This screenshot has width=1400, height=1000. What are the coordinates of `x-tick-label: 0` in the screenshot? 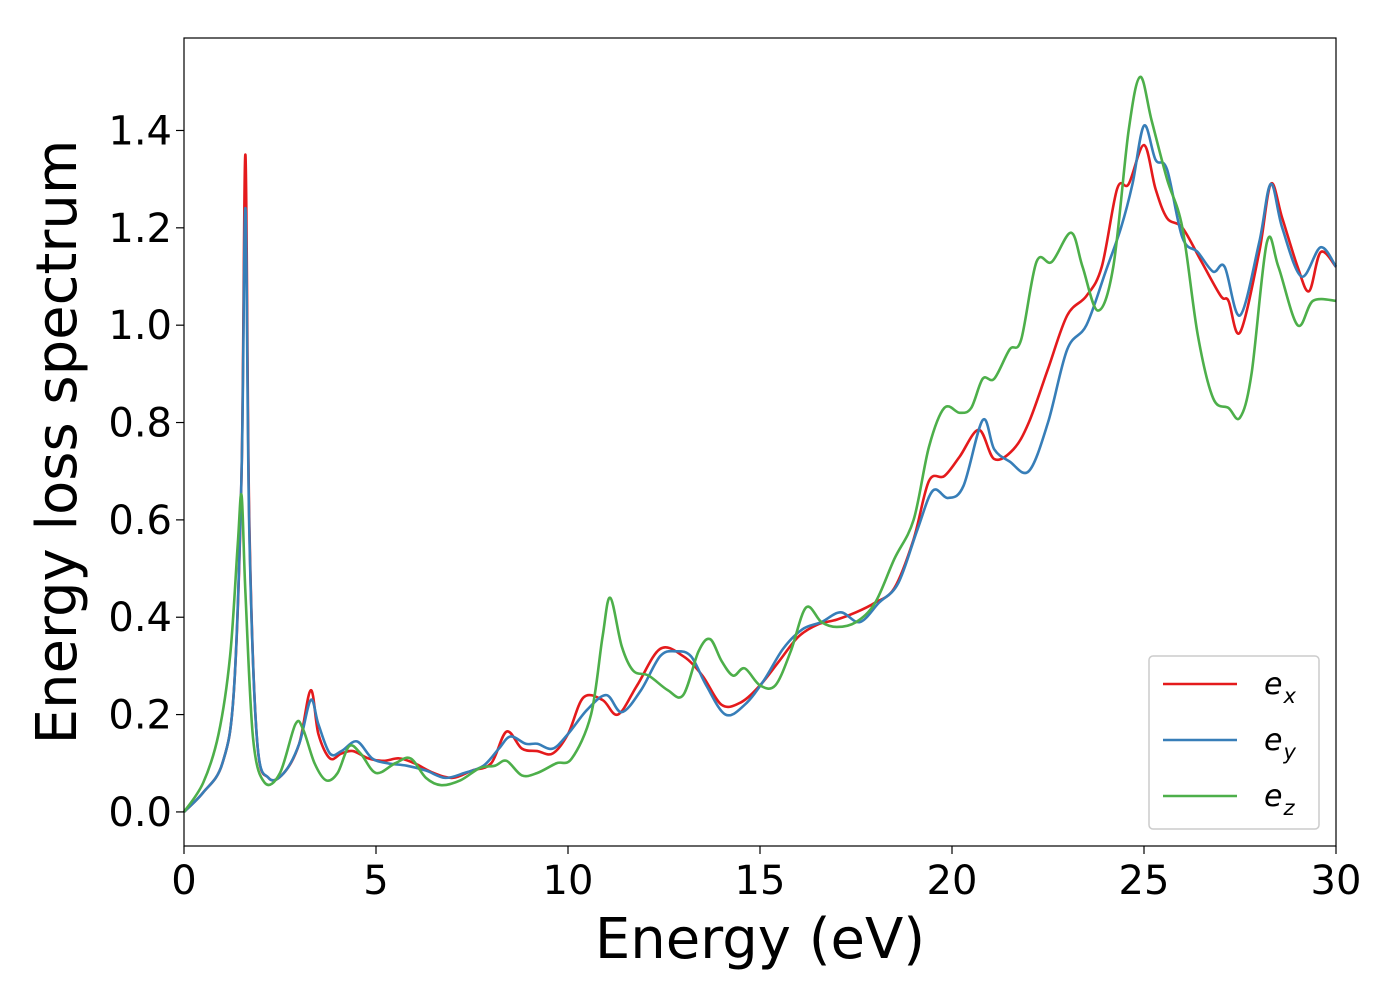 It's located at (183, 881).